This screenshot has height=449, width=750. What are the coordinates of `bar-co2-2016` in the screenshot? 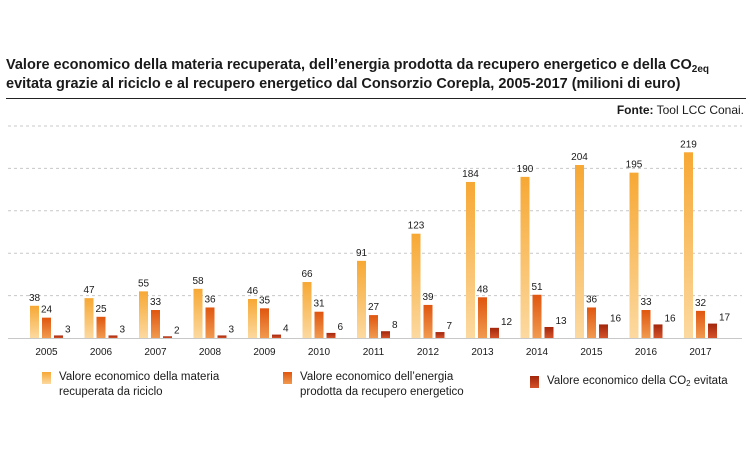 It's located at (658, 331).